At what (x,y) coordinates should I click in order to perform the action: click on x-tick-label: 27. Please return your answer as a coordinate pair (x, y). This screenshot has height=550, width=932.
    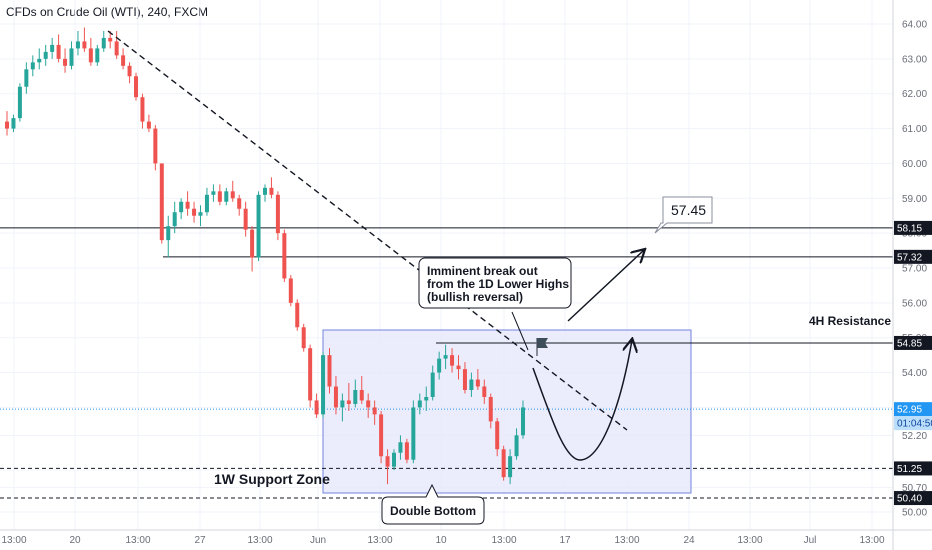
    Looking at the image, I should click on (200, 540).